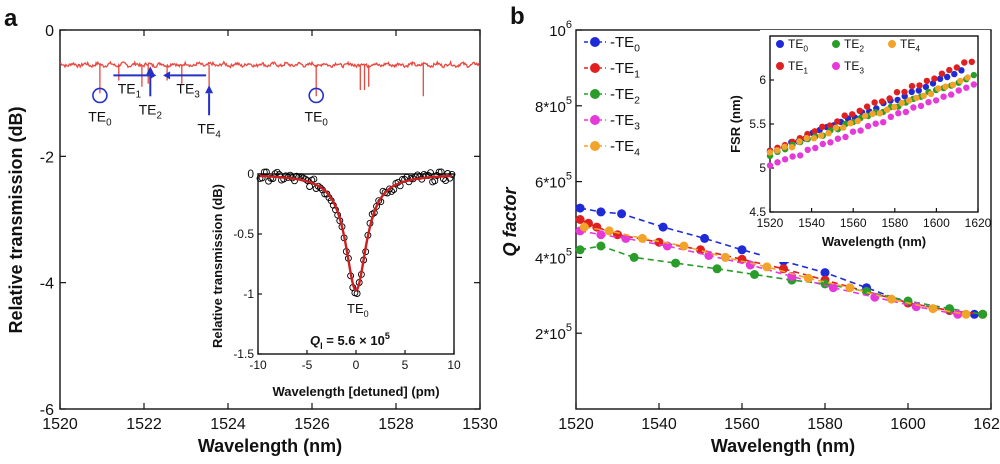 This screenshot has height=464, width=1000. I want to click on b-xtick-label: 1600, so click(908, 424).